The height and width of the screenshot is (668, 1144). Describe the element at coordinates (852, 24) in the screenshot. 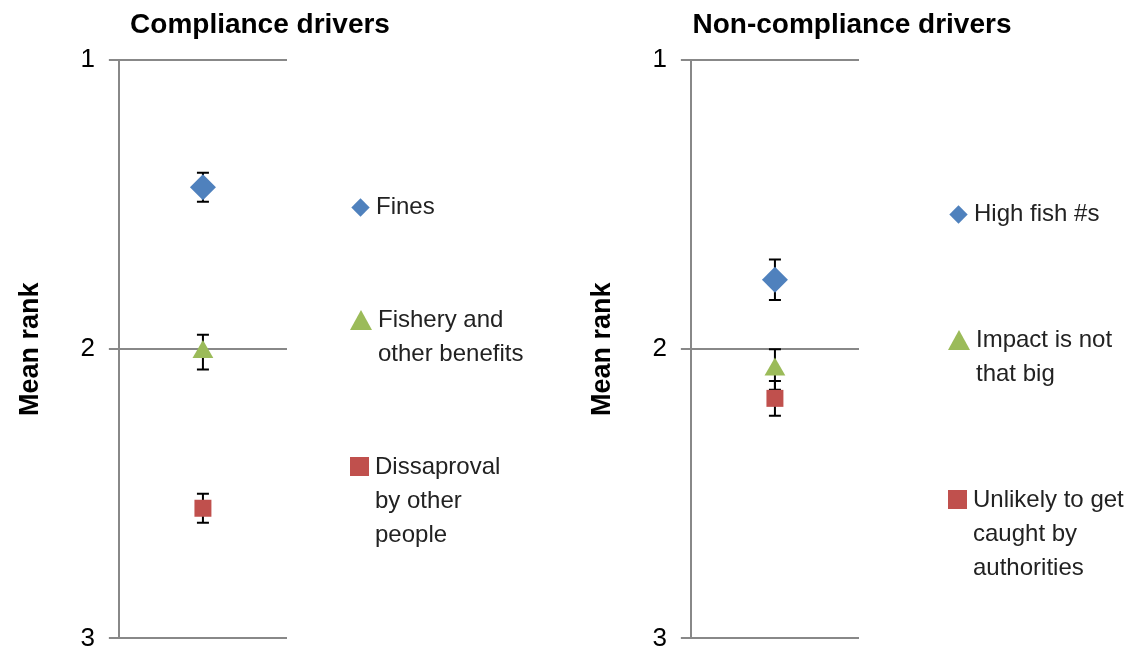

I see `chart-title: Non-compliance drivers` at that location.